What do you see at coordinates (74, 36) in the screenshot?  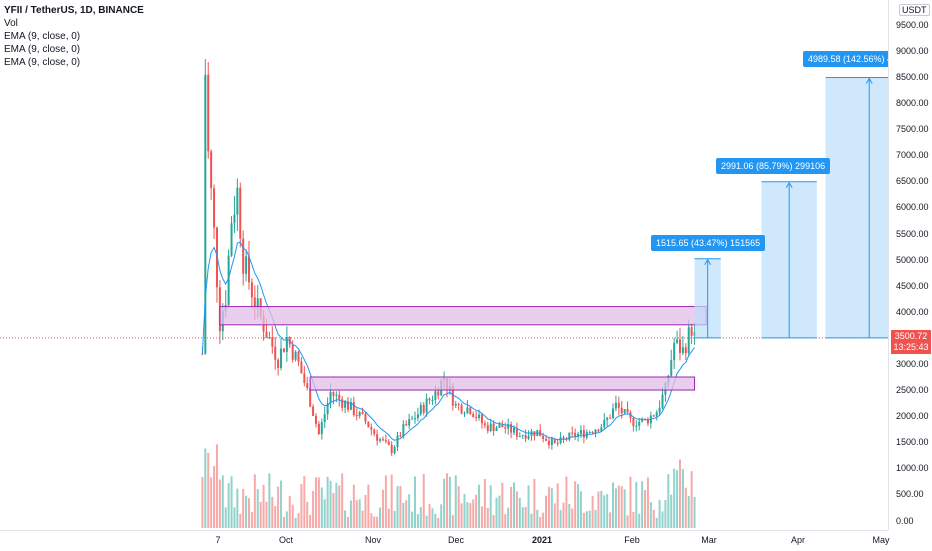 I see `ema-indicator-label-1: EMA (9, close, 0)` at bounding box center [74, 36].